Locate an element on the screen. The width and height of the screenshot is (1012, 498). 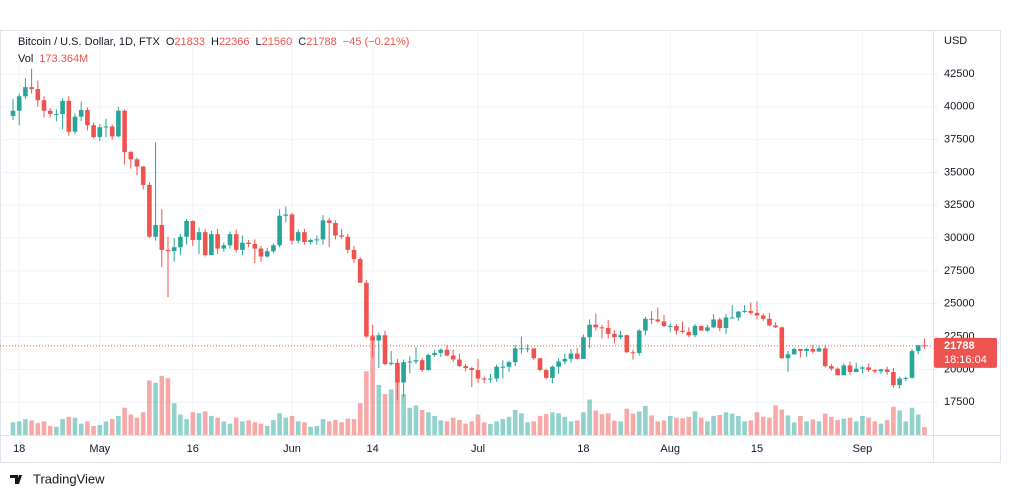
x-tick-label: 18 is located at coordinates (583, 449).